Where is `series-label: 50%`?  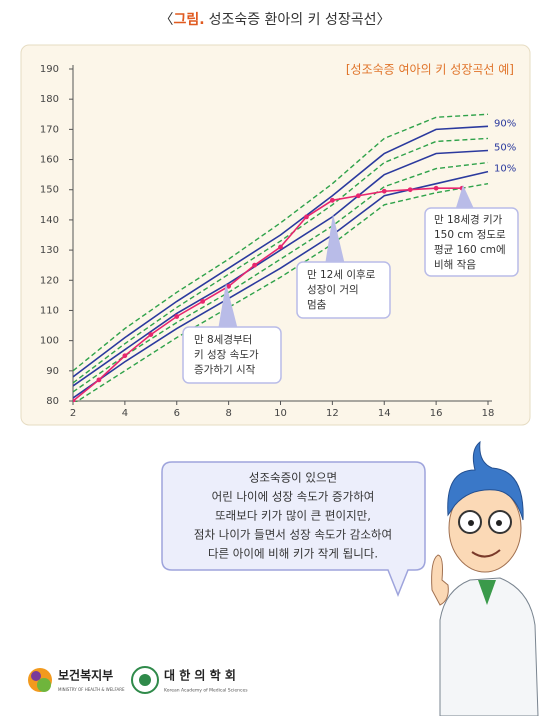
series-label: 50% is located at coordinates (505, 147).